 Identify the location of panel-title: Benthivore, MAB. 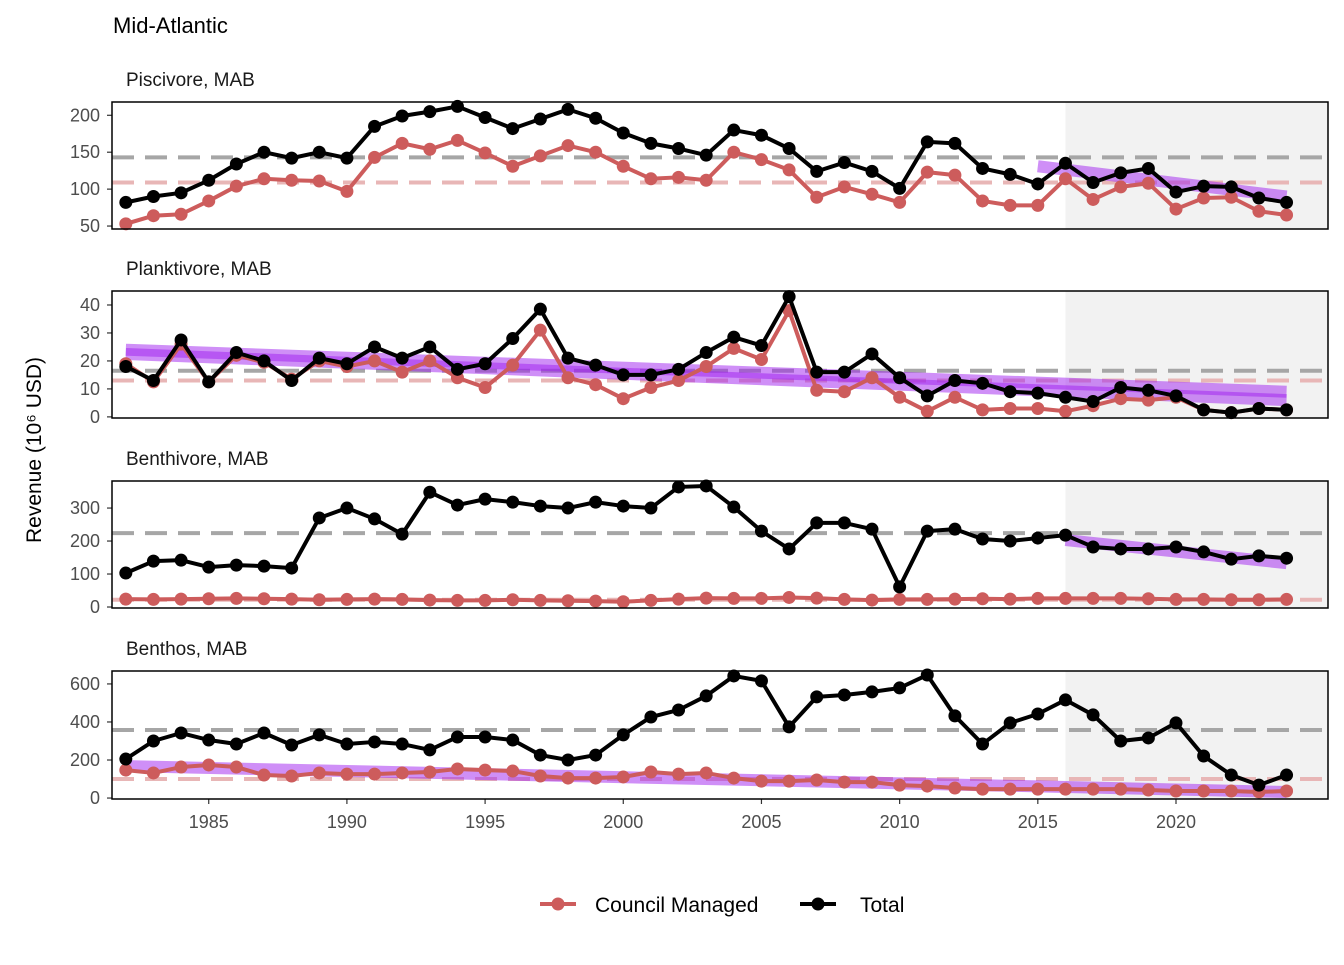
(197, 459).